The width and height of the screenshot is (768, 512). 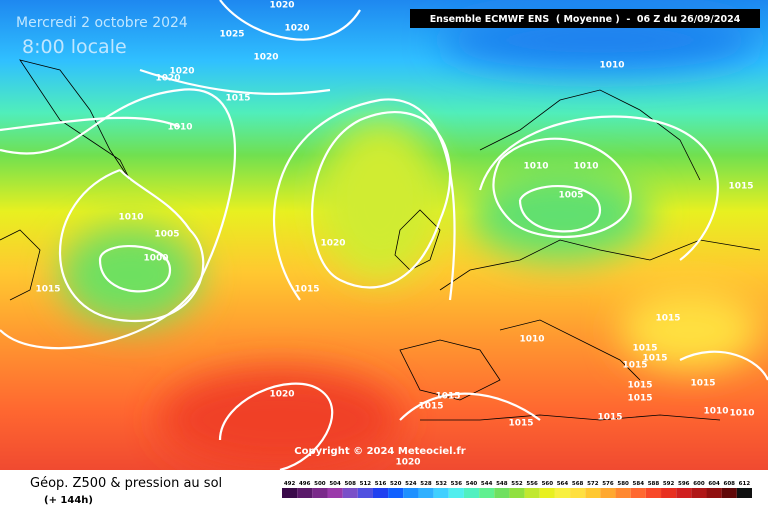 I want to click on scale-label: 544, so click(x=487, y=484).